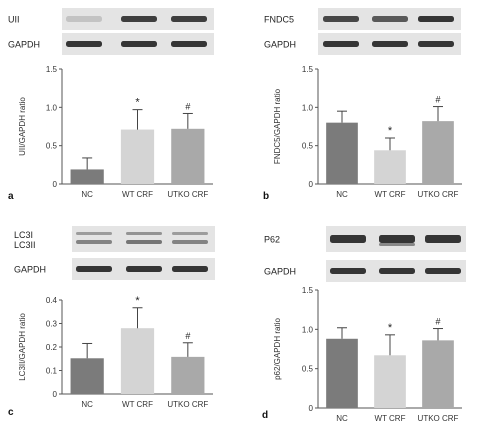  I want to click on y-tick-label: 0.2, so click(52, 347).